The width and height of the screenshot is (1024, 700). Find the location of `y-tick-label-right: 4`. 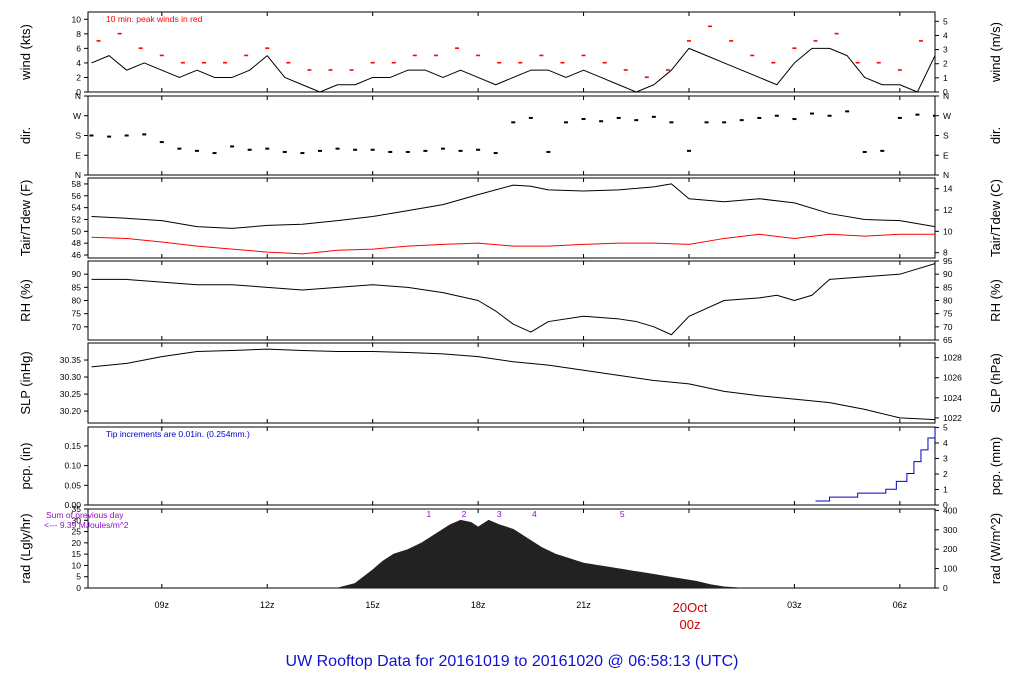

y-tick-label-right: 4 is located at coordinates (945, 35).